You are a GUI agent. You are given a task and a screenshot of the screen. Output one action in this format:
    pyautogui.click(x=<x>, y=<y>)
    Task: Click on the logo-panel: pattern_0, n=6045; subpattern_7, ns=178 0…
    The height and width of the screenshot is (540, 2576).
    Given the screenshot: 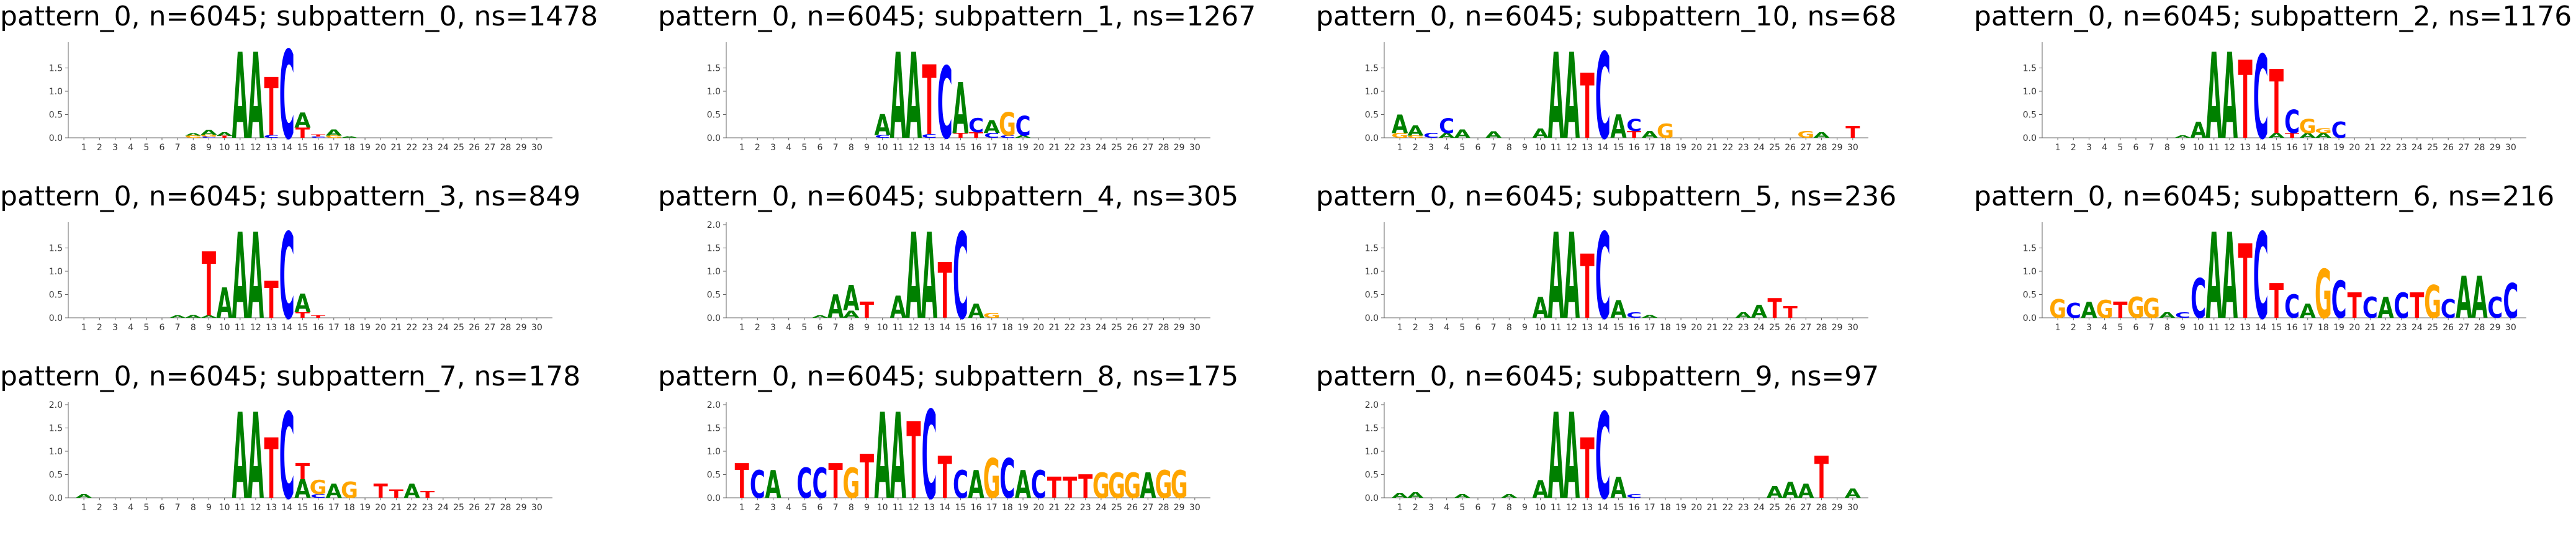 What is the action you would take?
    pyautogui.click(x=329, y=450)
    